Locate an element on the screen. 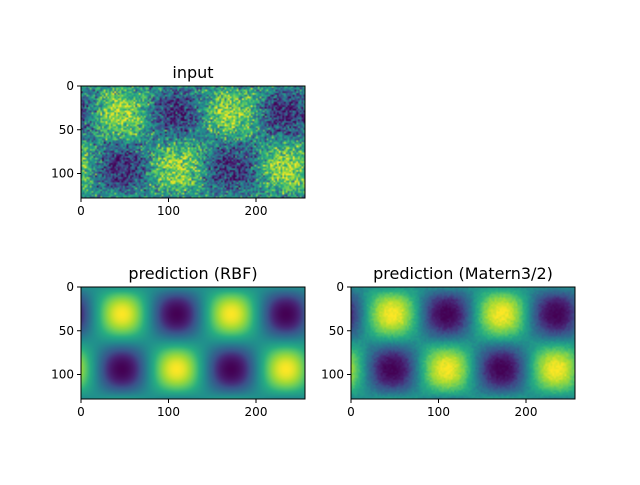  subplot-1: input 0 100 200 0 50 100 is located at coordinates (178, 140).